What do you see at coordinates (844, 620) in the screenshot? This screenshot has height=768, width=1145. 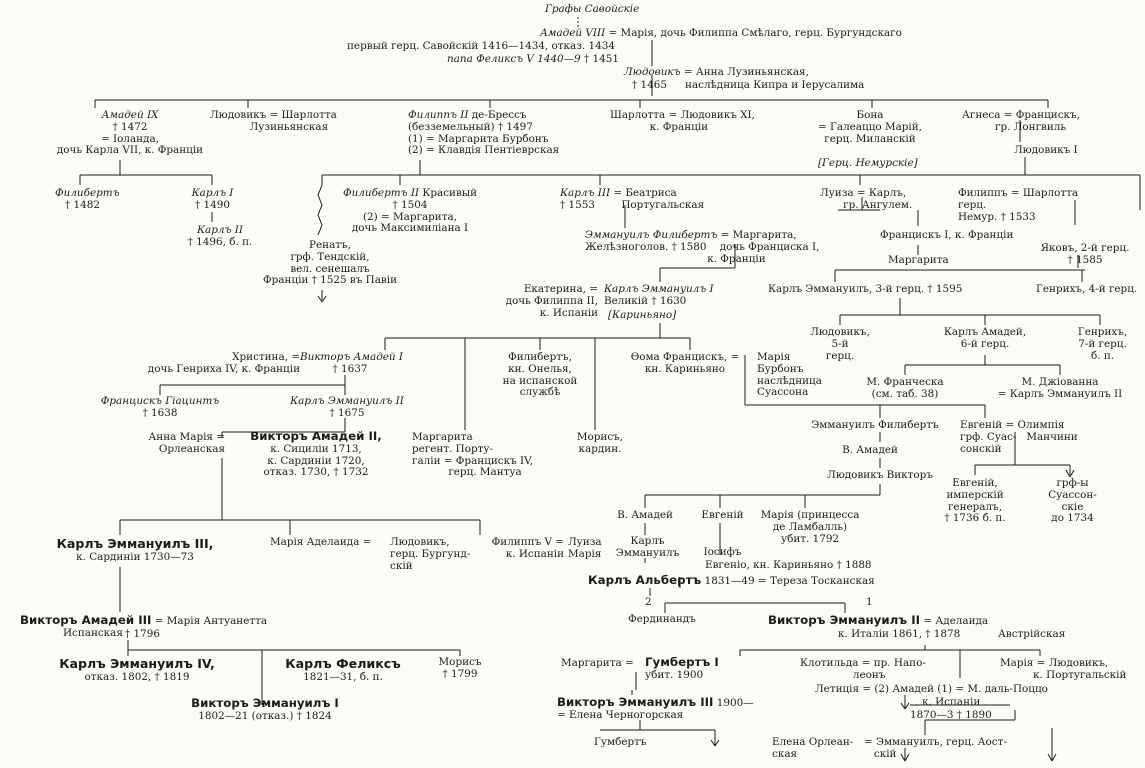 I see `name: Викторъ Эммануилъ II` at bounding box center [844, 620].